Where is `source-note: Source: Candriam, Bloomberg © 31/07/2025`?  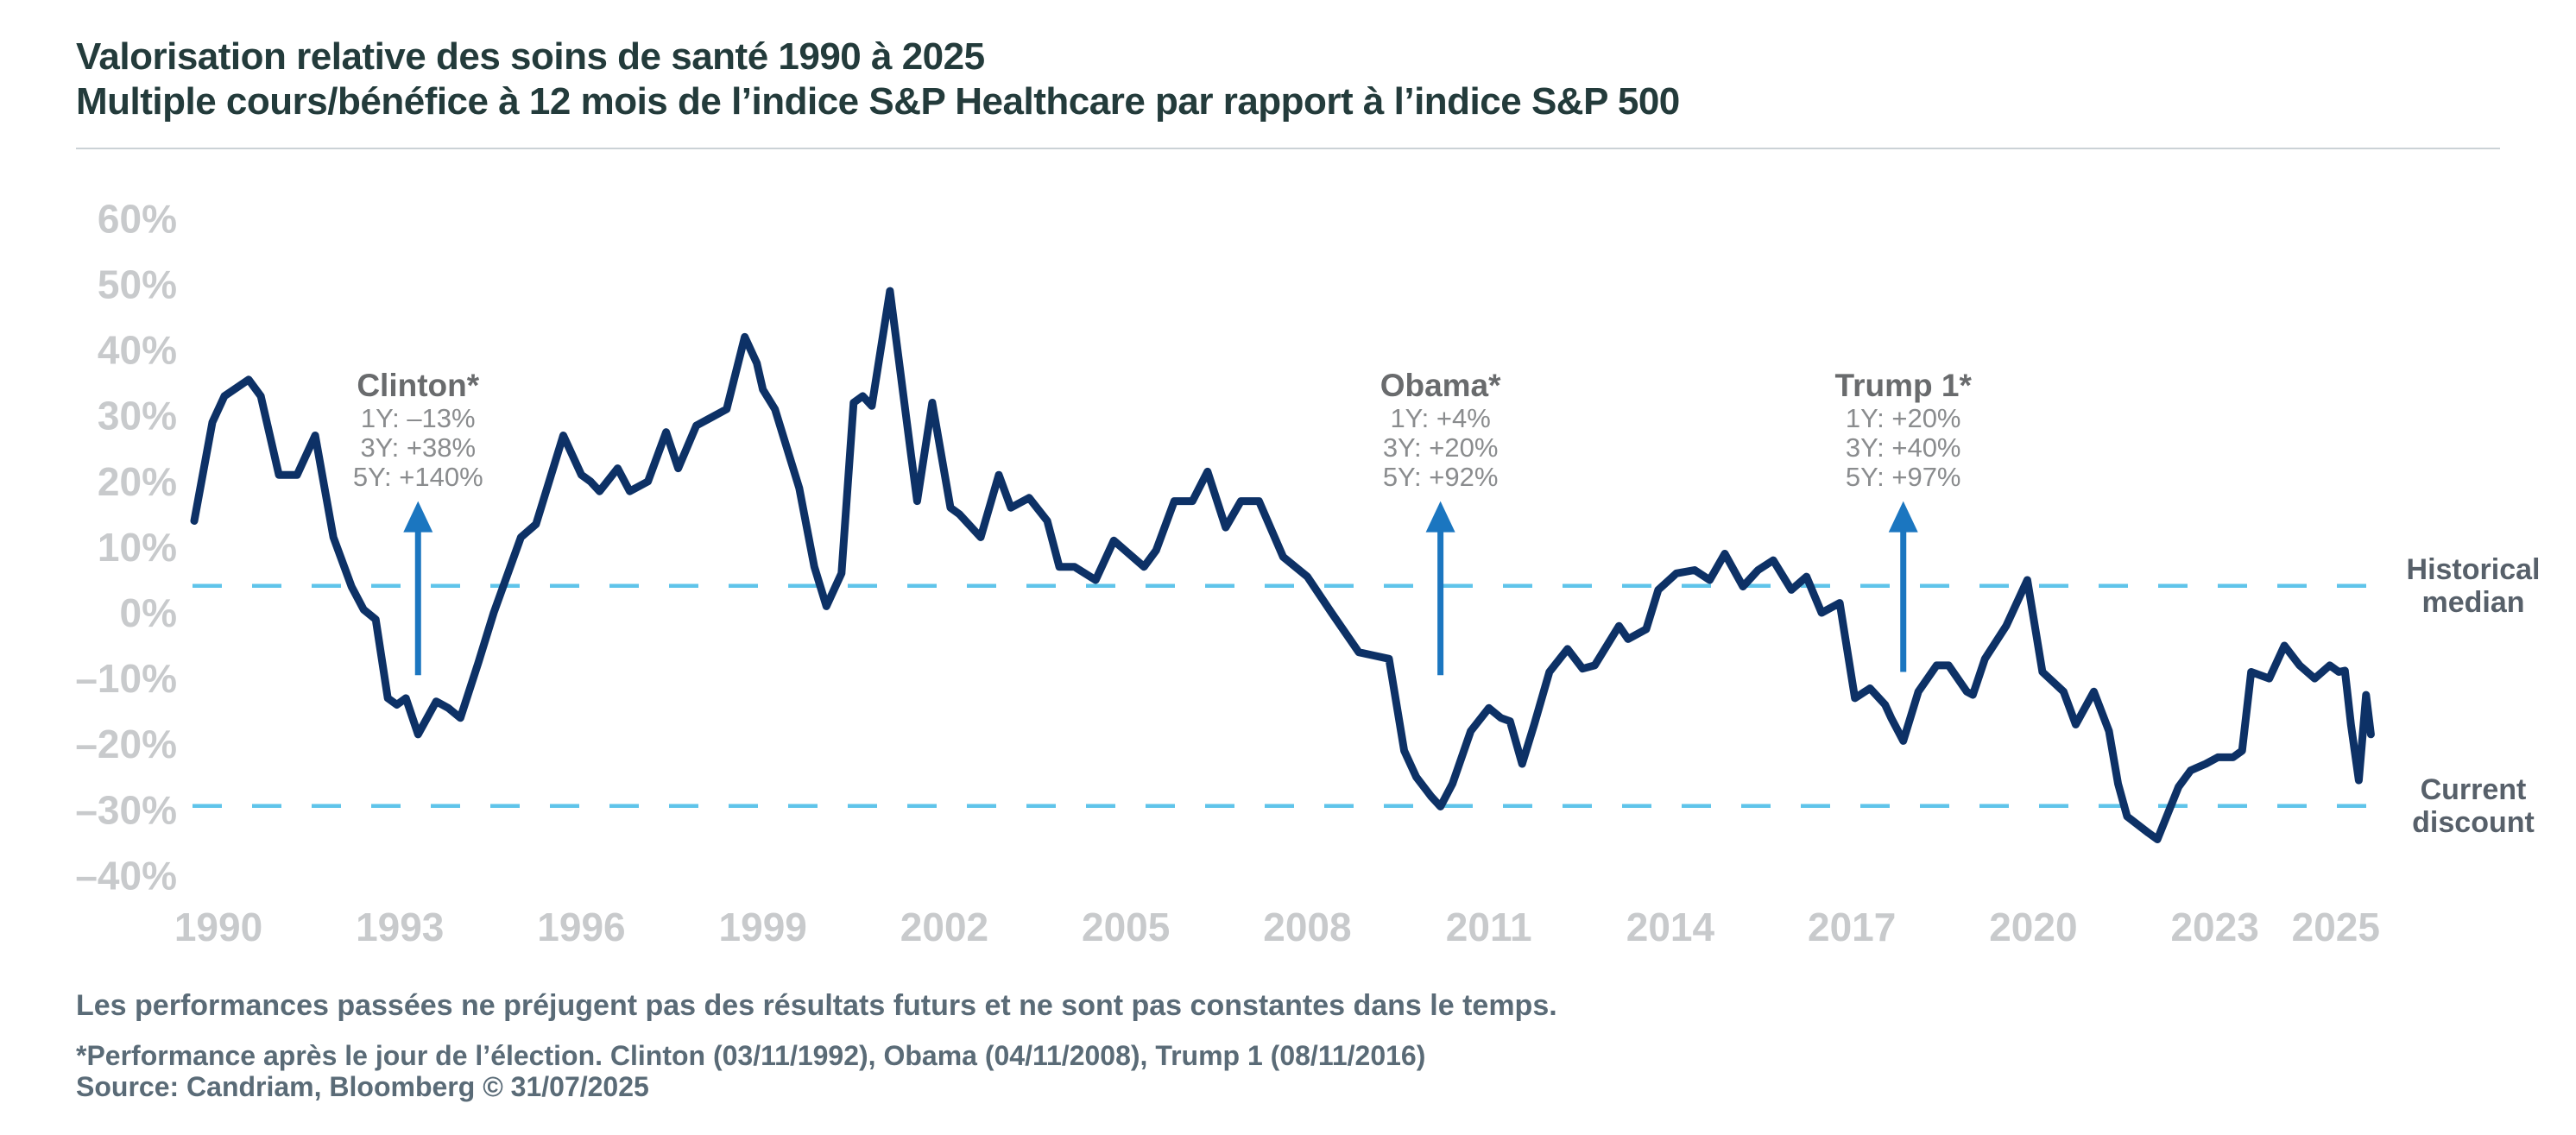
source-note: Source: Candriam, Bloomberg © 31/07/2025 is located at coordinates (362, 1086).